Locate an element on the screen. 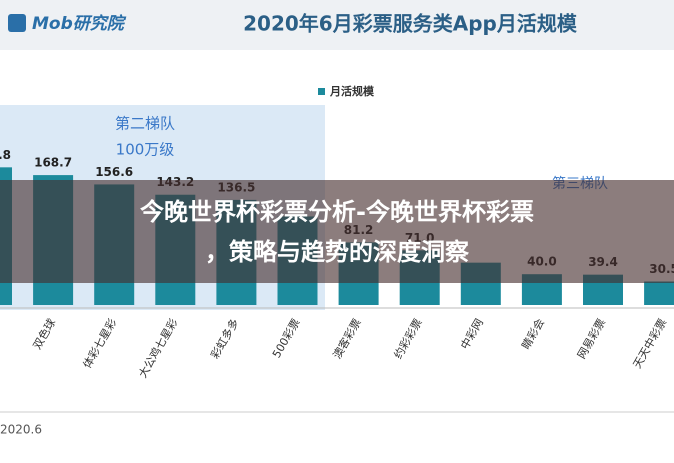  x-tick-label: 500彩票 is located at coordinates (286, 339).